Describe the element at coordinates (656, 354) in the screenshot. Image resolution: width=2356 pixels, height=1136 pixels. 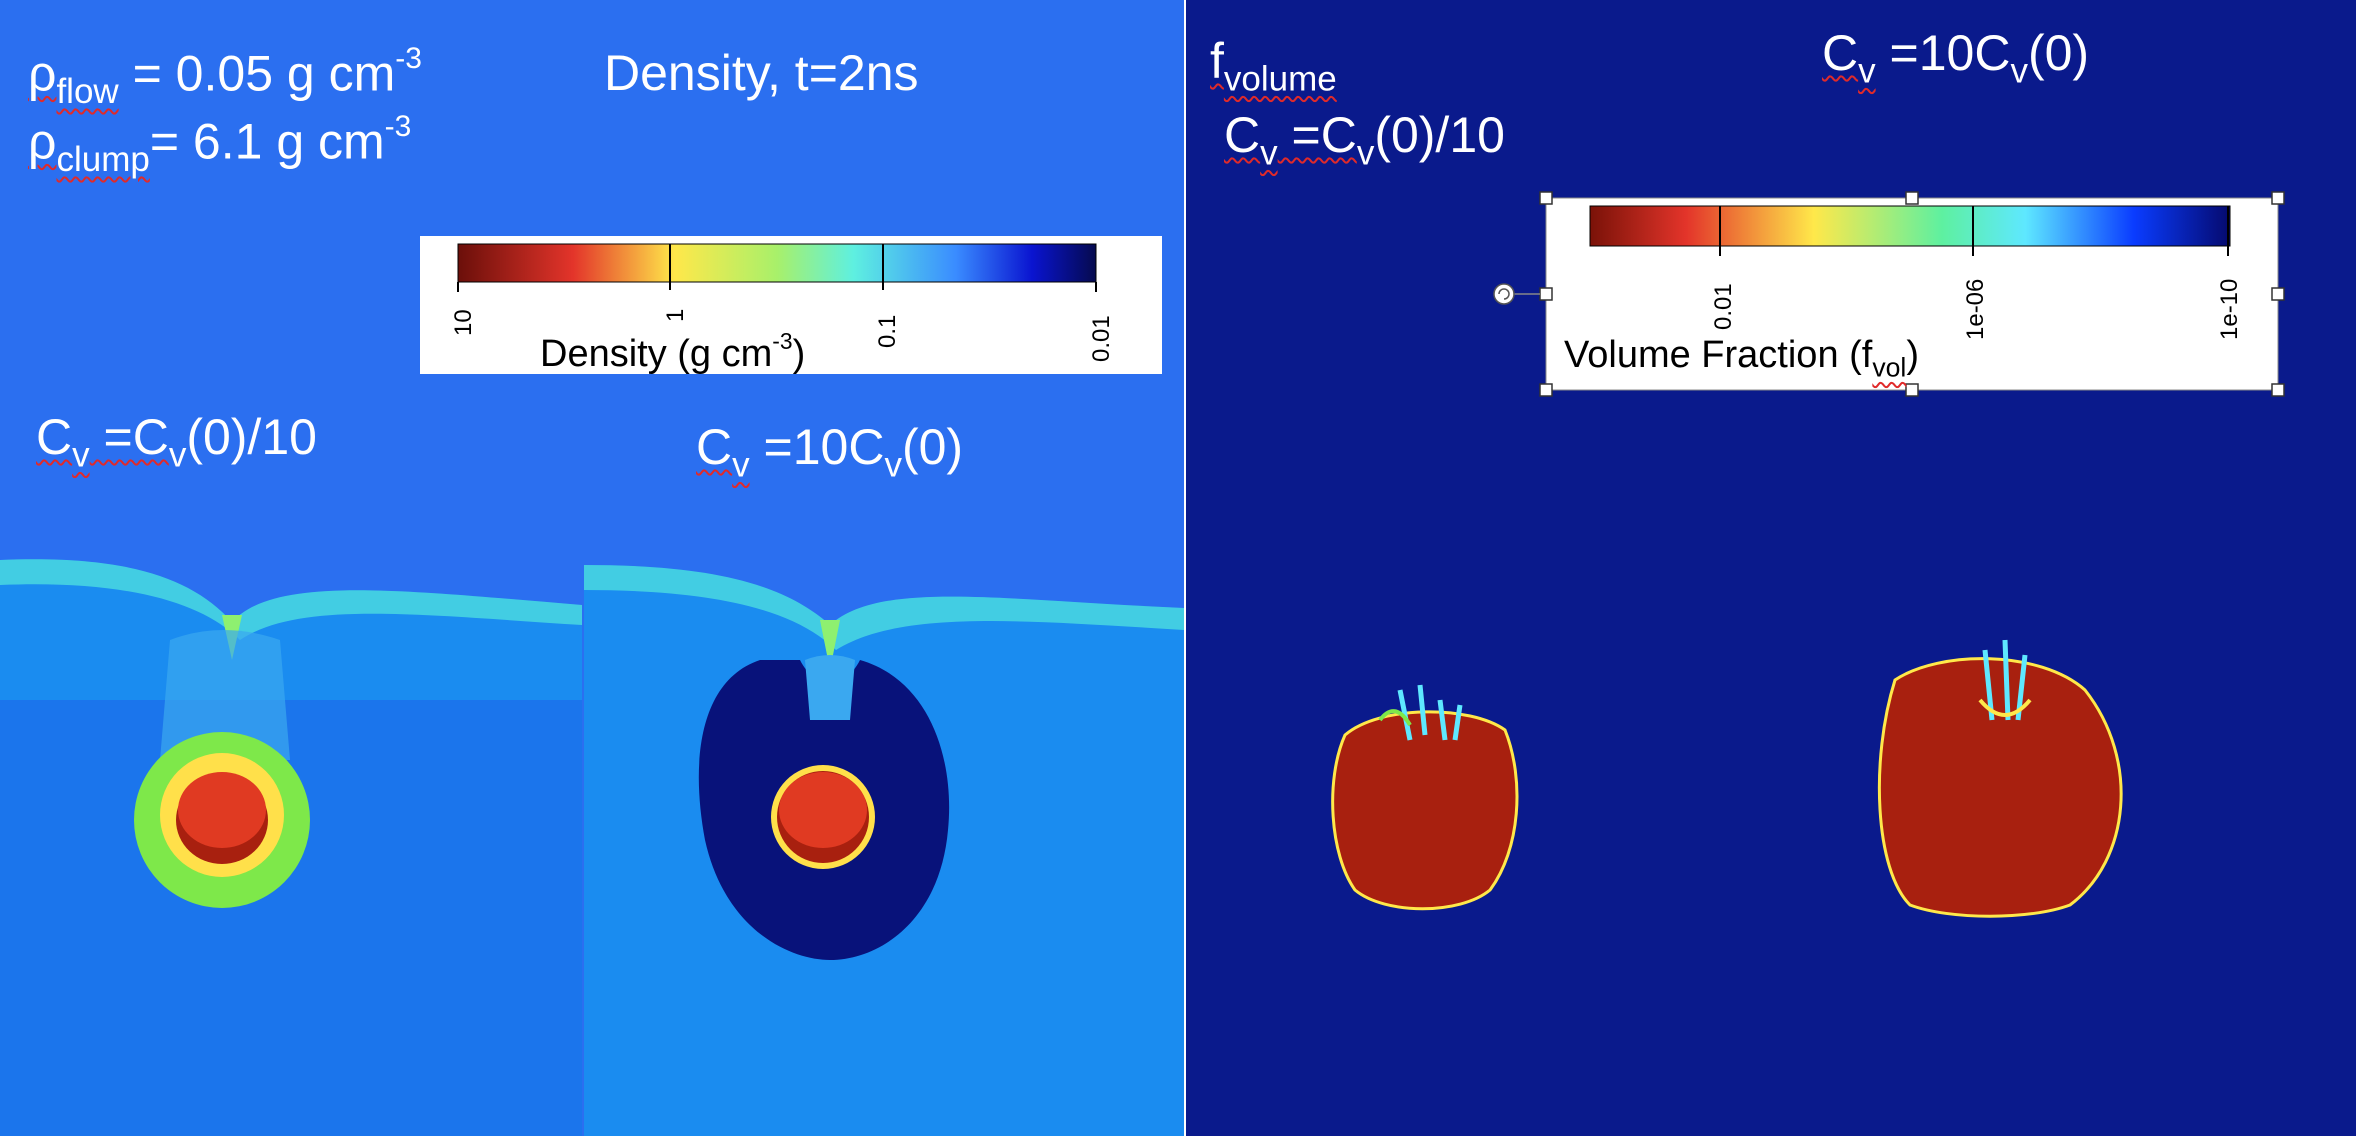
I see `density-label-text: Density (g cm` at that location.